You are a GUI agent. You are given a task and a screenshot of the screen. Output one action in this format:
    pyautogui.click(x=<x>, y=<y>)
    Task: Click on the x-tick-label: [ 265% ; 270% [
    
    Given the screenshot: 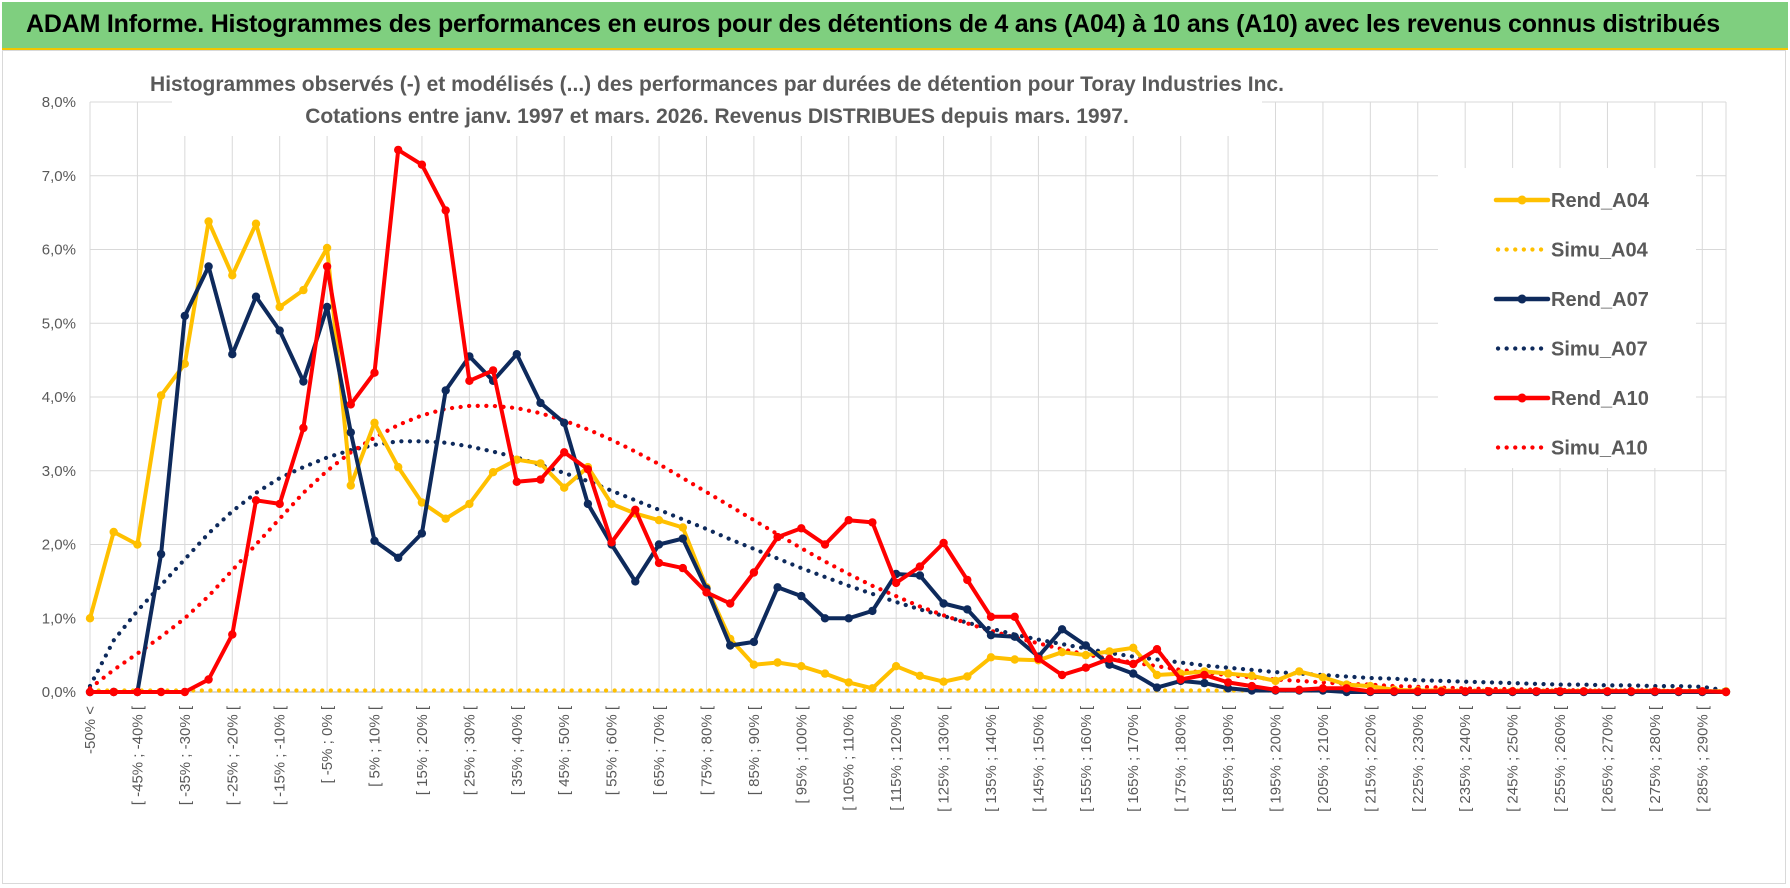 What is the action you would take?
    pyautogui.click(x=1607, y=758)
    